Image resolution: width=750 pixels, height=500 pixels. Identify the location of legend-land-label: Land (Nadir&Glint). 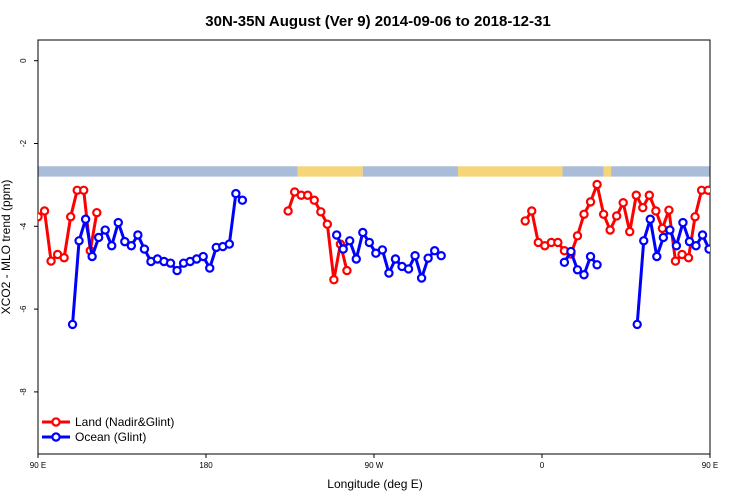
(124, 422).